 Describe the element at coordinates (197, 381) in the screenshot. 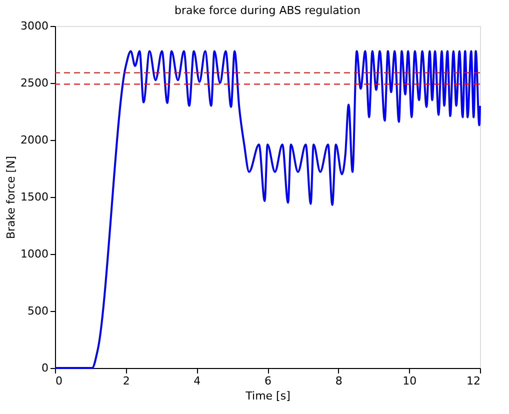

I see `x-tick-label: 4` at that location.